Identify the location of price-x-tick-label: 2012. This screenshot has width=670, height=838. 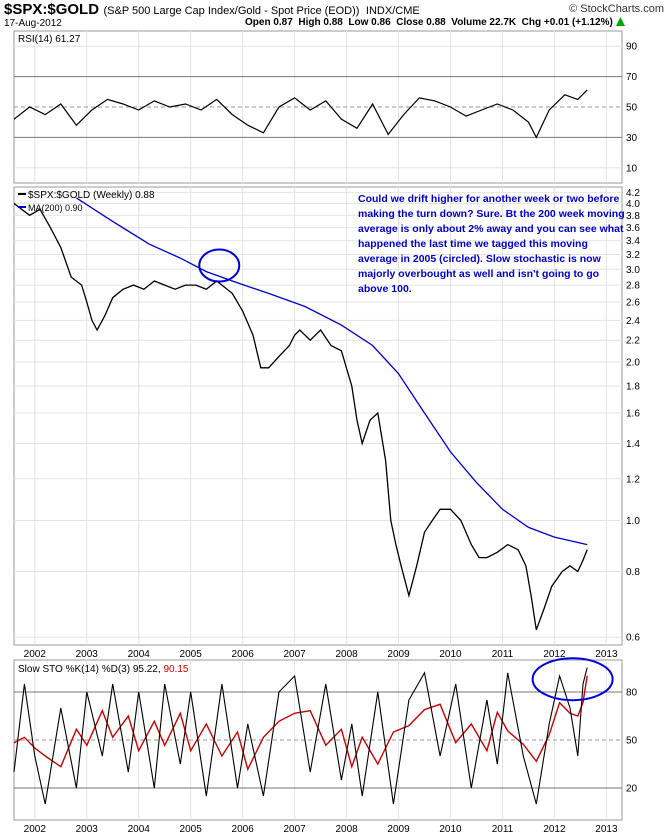
(554, 654).